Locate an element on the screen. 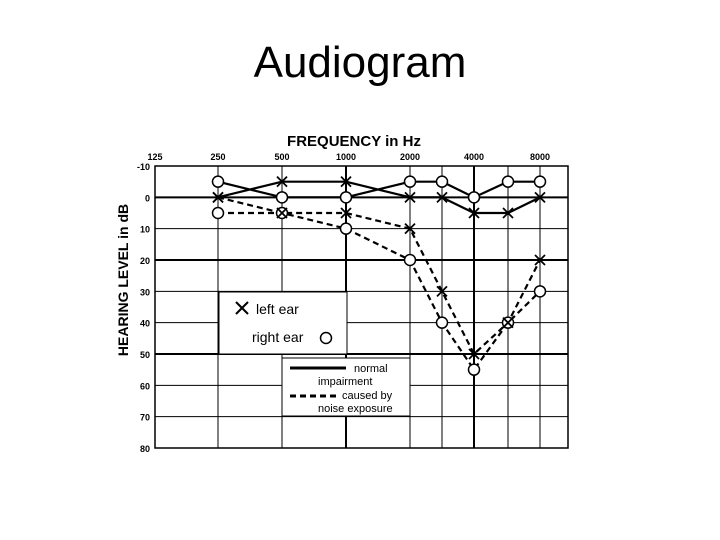 This screenshot has width=720, height=540. y-axis-ticks: -10 0 10 20 30 40 50 60 70 80 is located at coordinates (143, 308).